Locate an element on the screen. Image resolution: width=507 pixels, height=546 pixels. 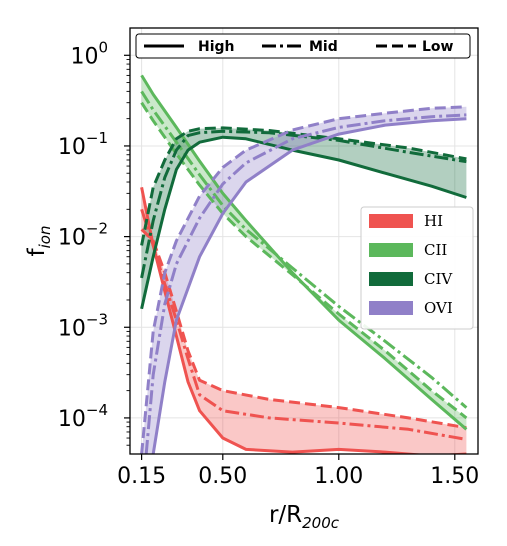
legend-hi-label: HI is located at coordinates (433, 221).